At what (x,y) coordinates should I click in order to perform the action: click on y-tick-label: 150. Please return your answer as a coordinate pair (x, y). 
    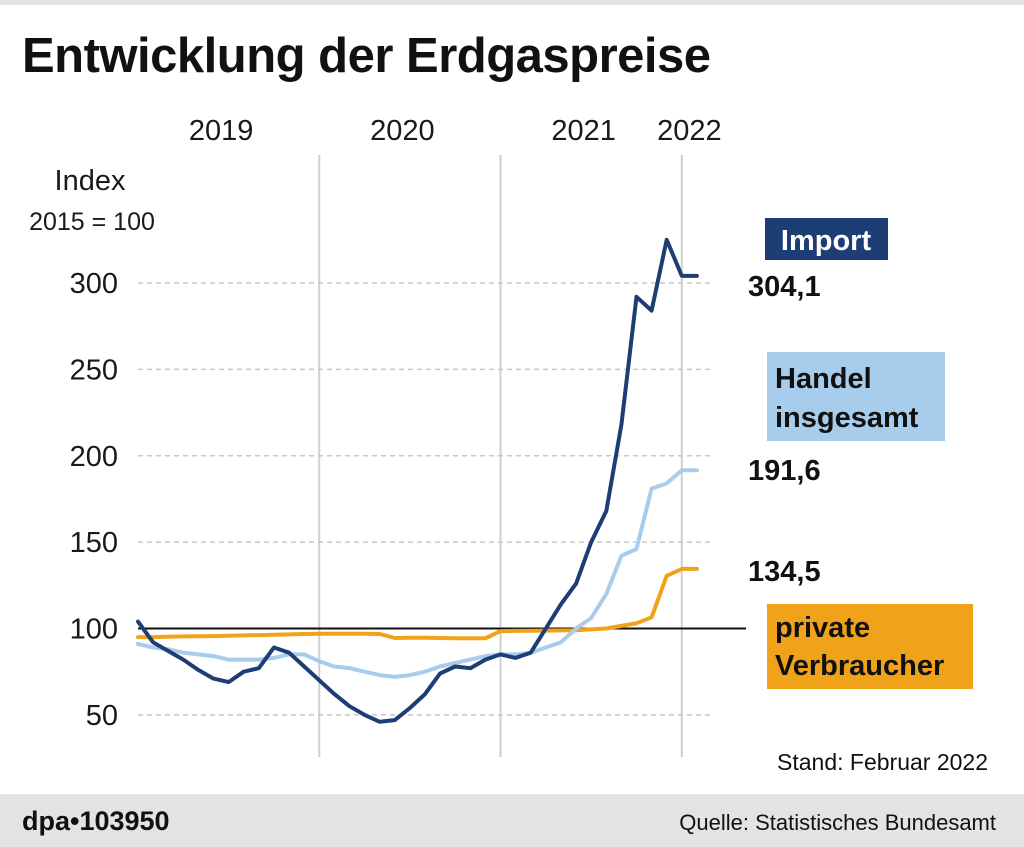
    Looking at the image, I should click on (94, 543).